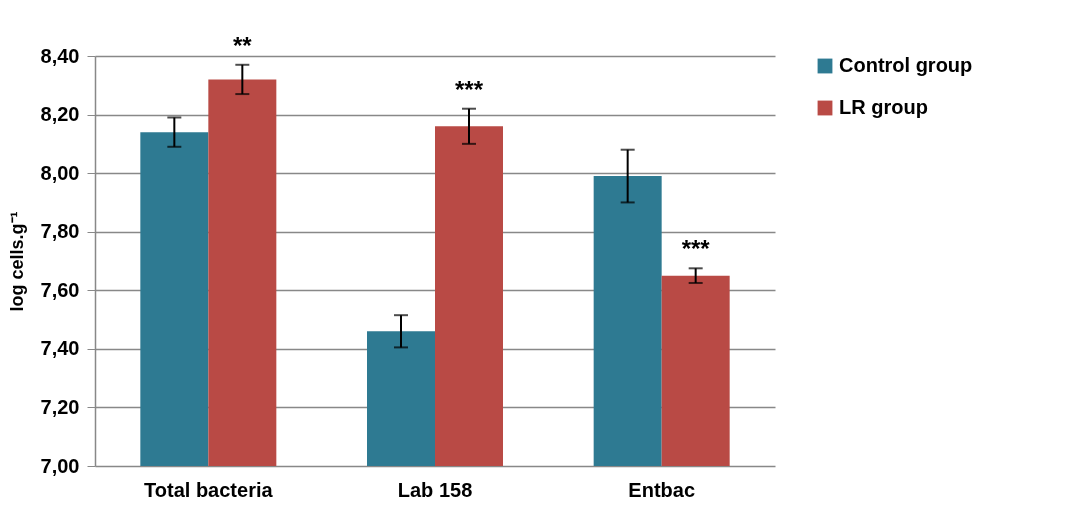  What do you see at coordinates (883, 107) in the screenshot?
I see `legend-label: LR group` at bounding box center [883, 107].